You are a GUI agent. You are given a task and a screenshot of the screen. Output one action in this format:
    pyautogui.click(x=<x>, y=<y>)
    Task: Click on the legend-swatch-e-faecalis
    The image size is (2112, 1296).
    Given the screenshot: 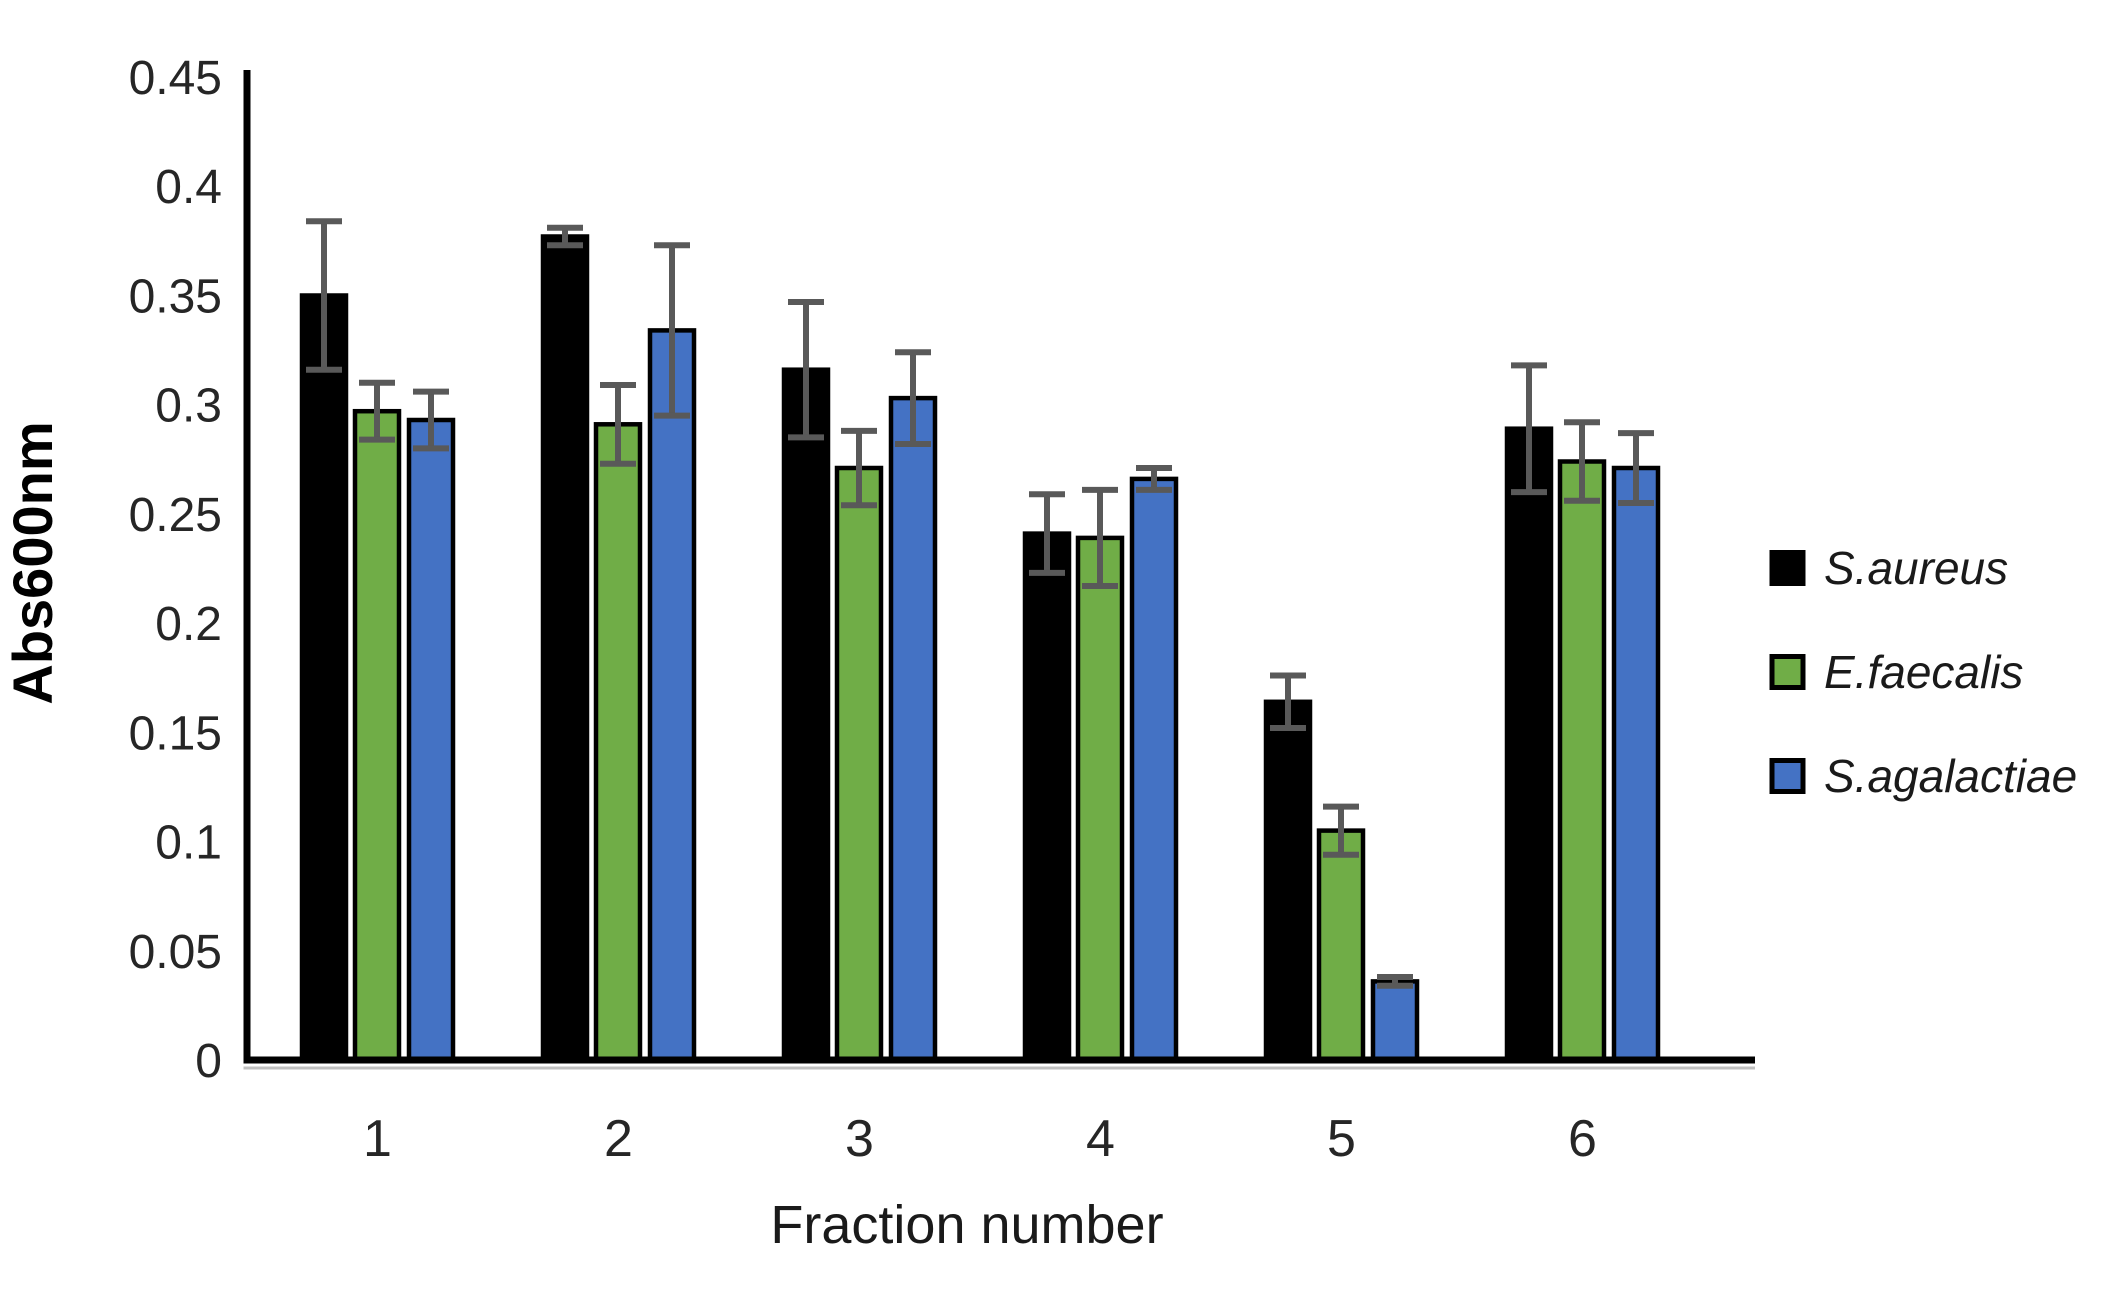 What is the action you would take?
    pyautogui.click(x=1787, y=672)
    